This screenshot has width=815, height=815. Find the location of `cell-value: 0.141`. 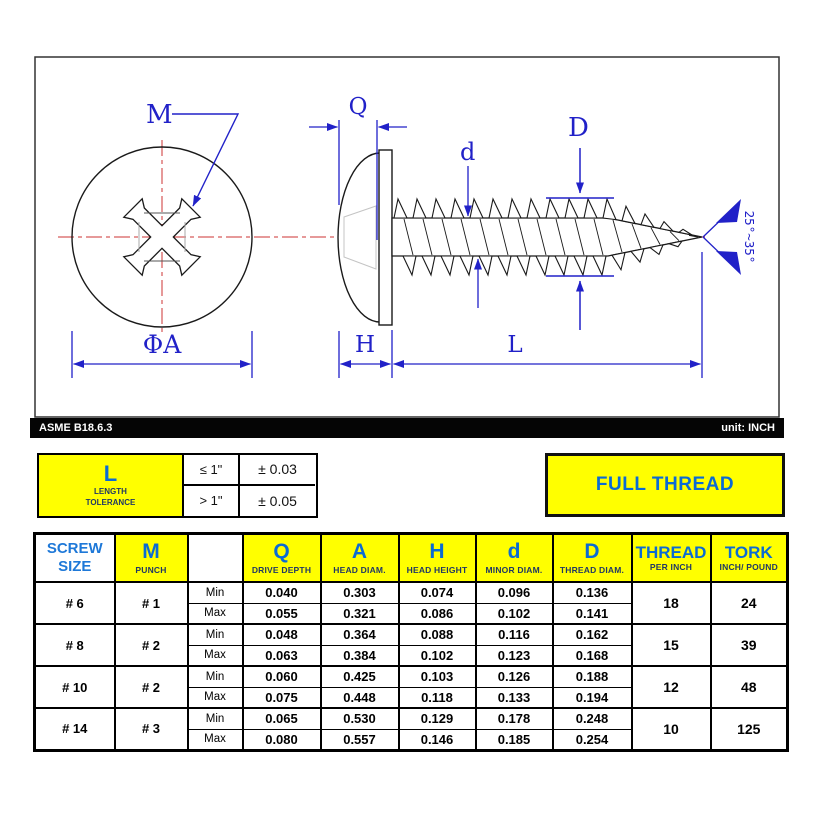

cell-value: 0.141 is located at coordinates (592, 613).